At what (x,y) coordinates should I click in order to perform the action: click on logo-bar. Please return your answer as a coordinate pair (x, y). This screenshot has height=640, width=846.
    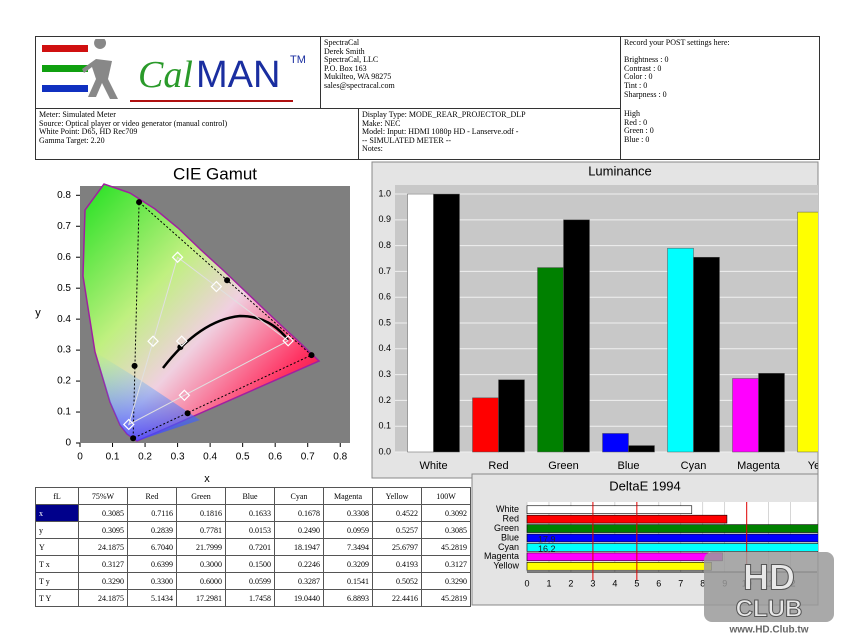
    Looking at the image, I should click on (65, 88).